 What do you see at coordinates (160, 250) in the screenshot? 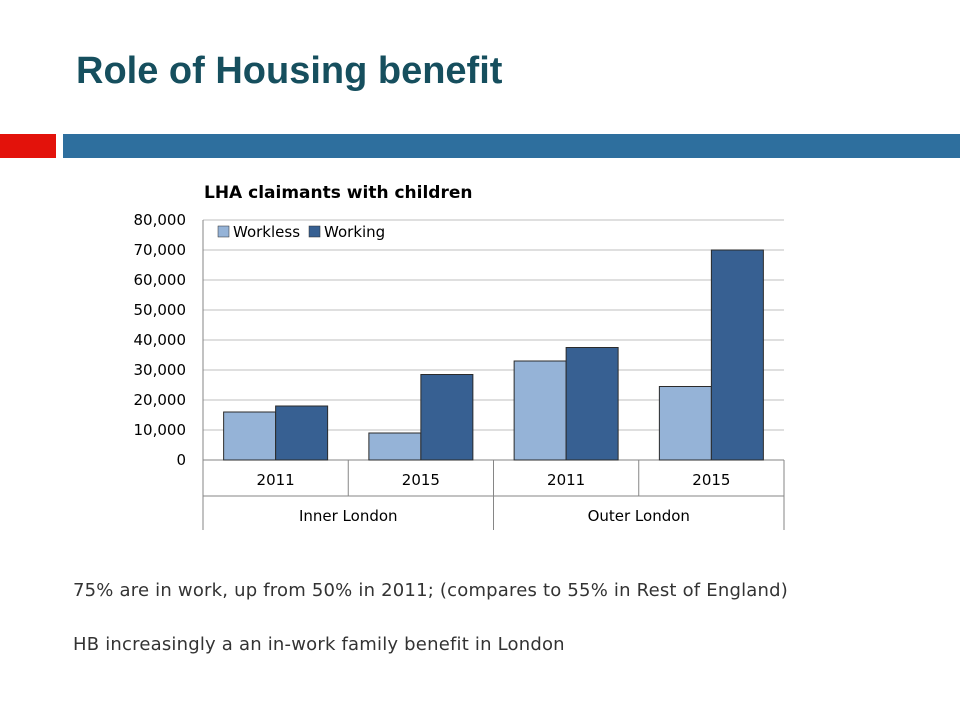
I see `y-tick-label: 70,000` at bounding box center [160, 250].